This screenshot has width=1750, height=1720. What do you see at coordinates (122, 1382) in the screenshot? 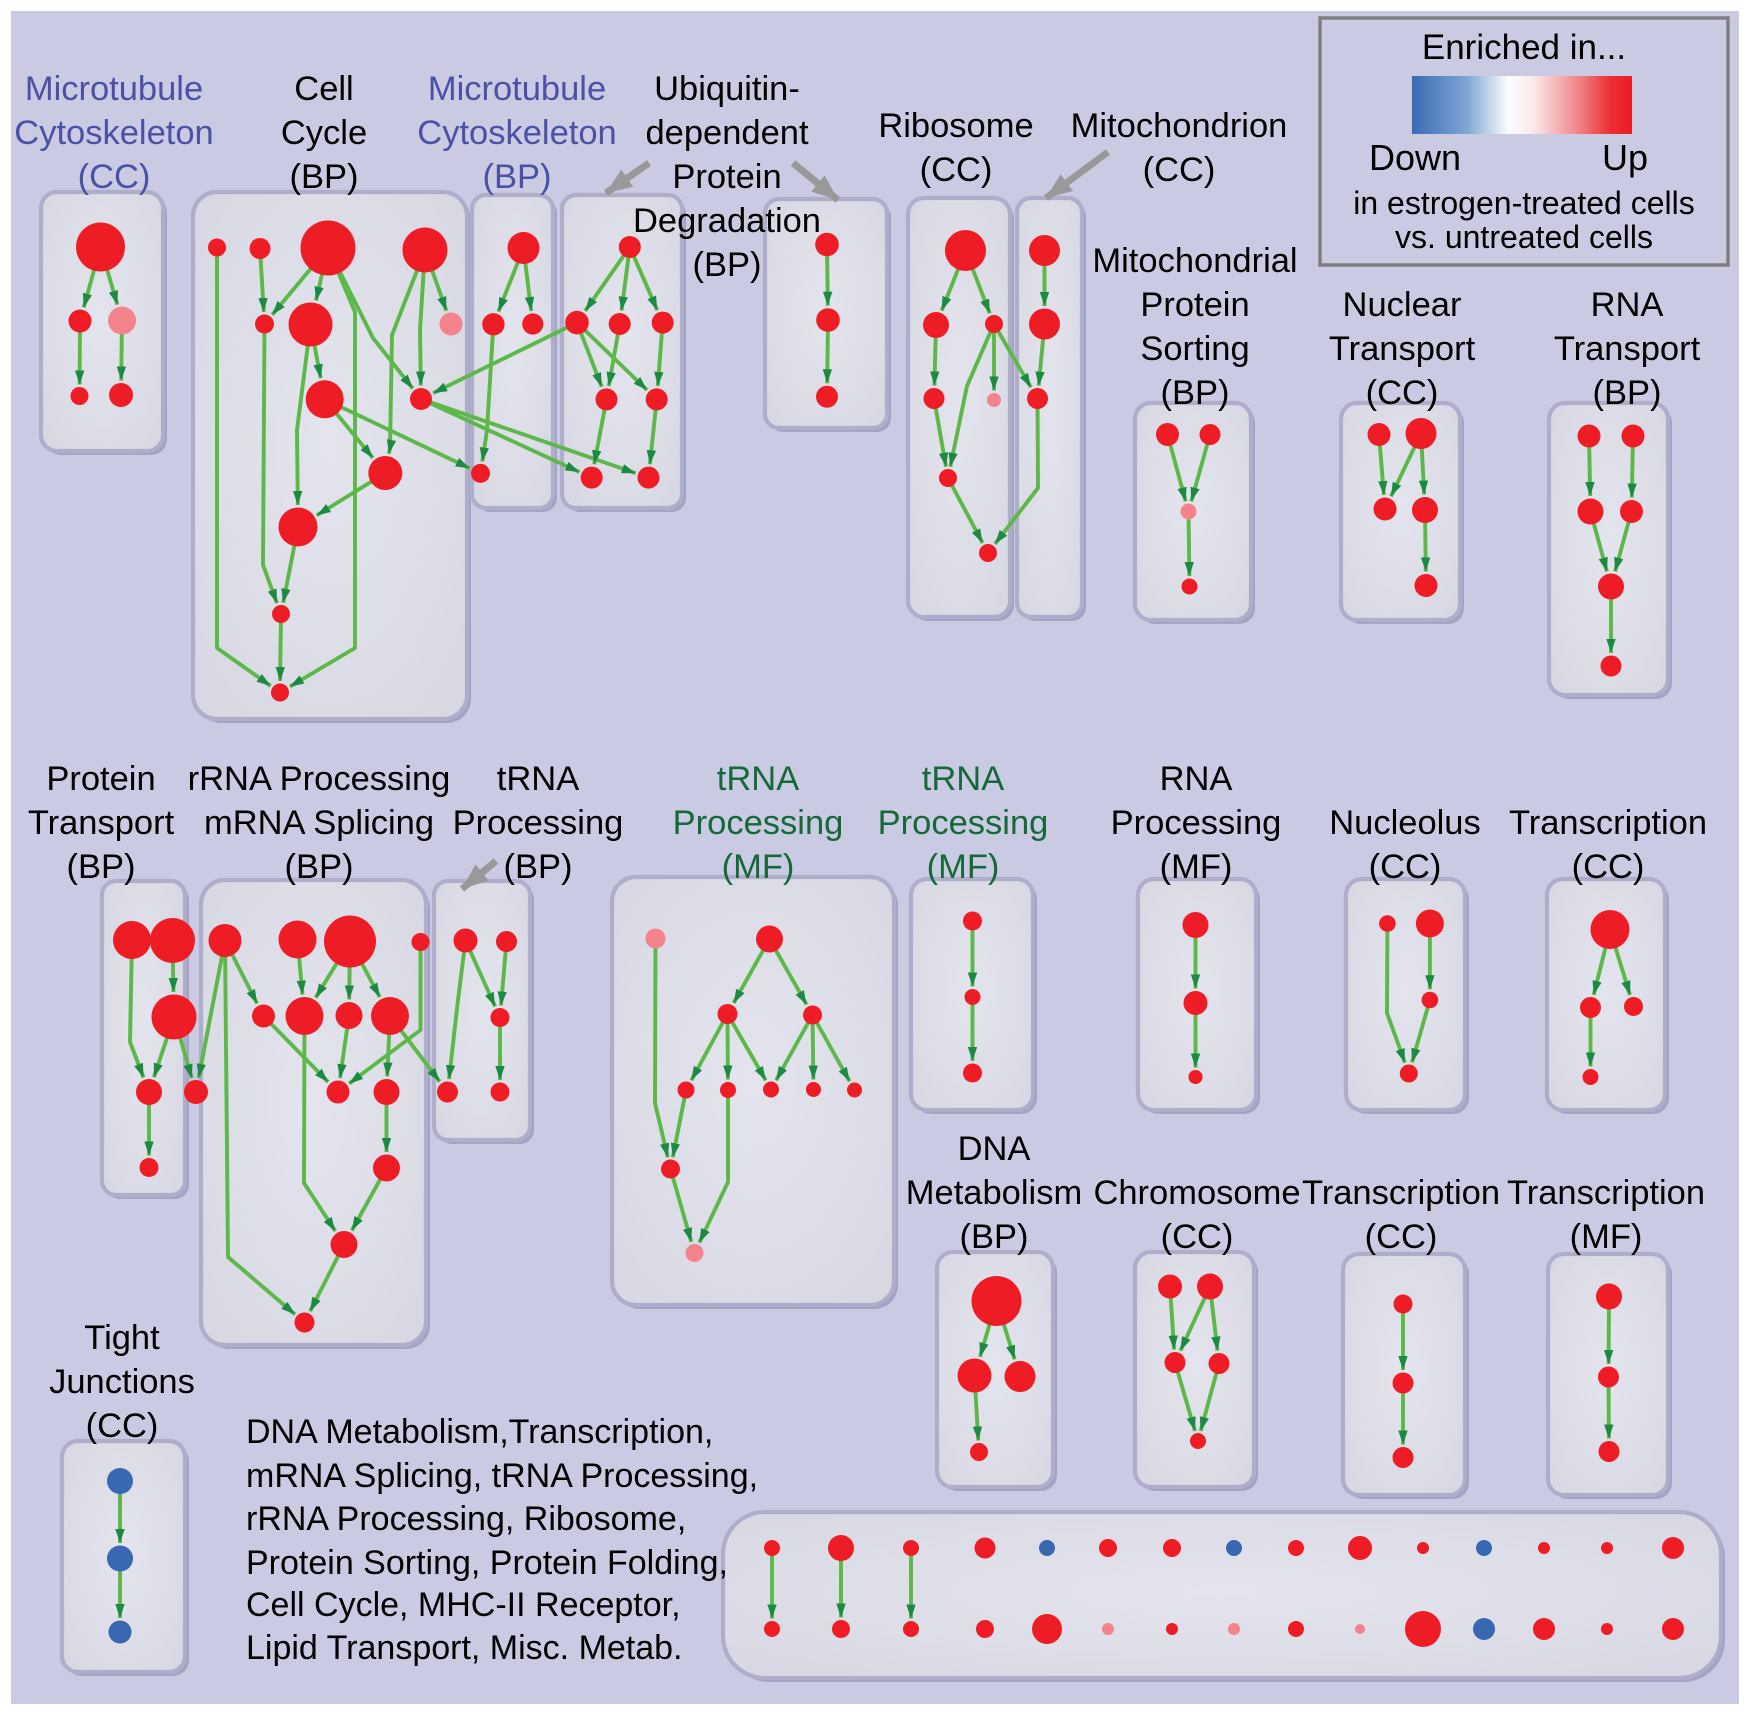
I see `svg-text: Junctions` at bounding box center [122, 1382].